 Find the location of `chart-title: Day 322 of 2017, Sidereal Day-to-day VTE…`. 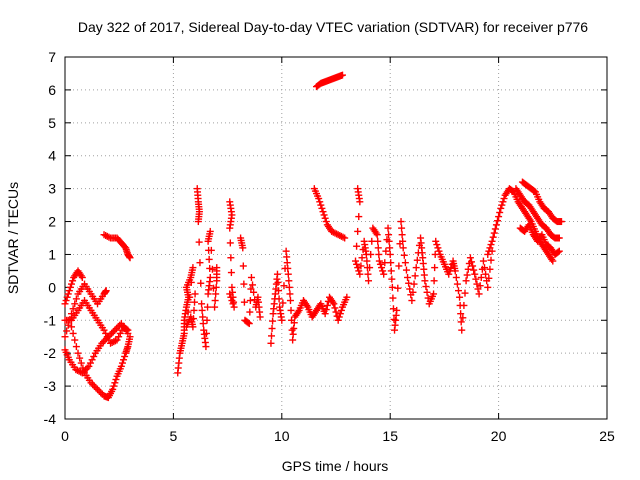

chart-title: Day 322 of 2017, Sidereal Day-to-day VTE… is located at coordinates (333, 27).